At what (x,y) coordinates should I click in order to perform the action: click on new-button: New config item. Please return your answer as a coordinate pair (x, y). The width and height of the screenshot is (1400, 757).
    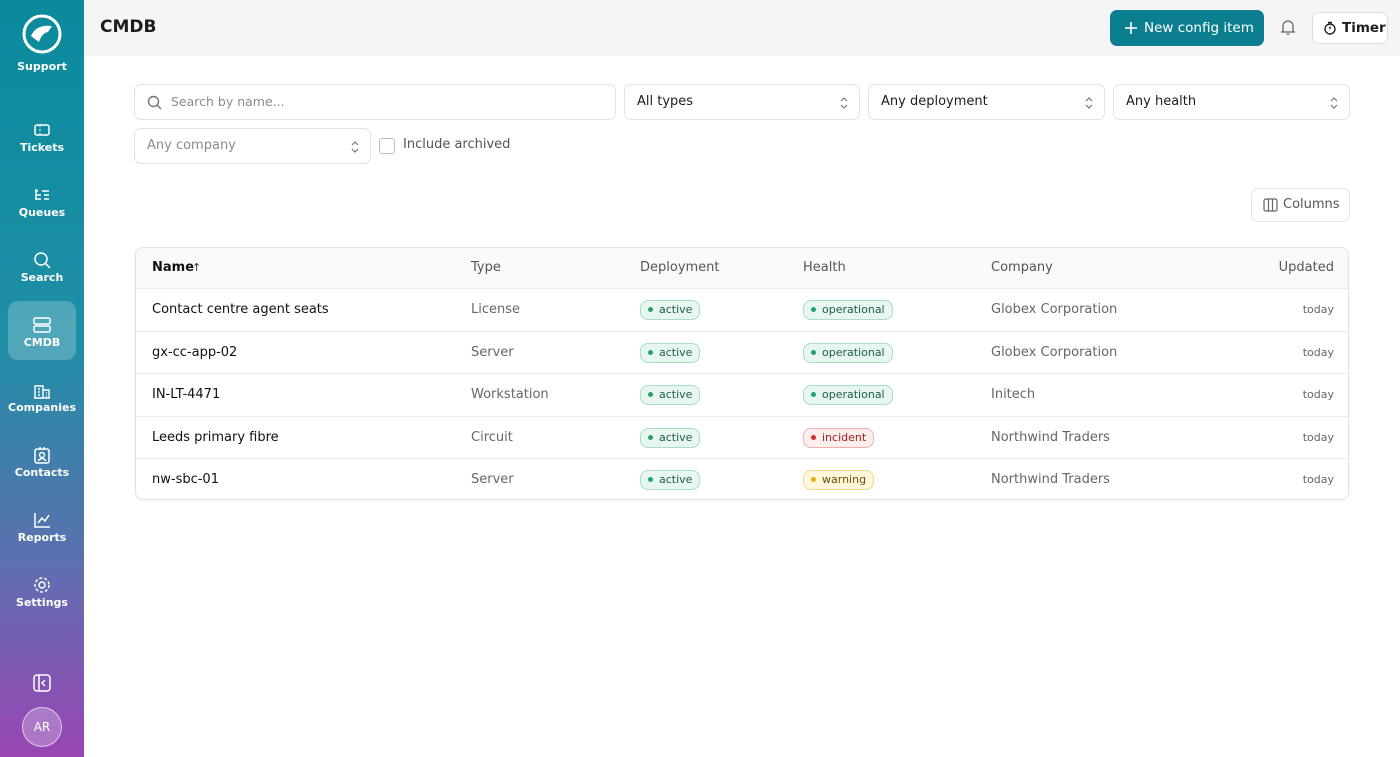
    Looking at the image, I should click on (1187, 28).